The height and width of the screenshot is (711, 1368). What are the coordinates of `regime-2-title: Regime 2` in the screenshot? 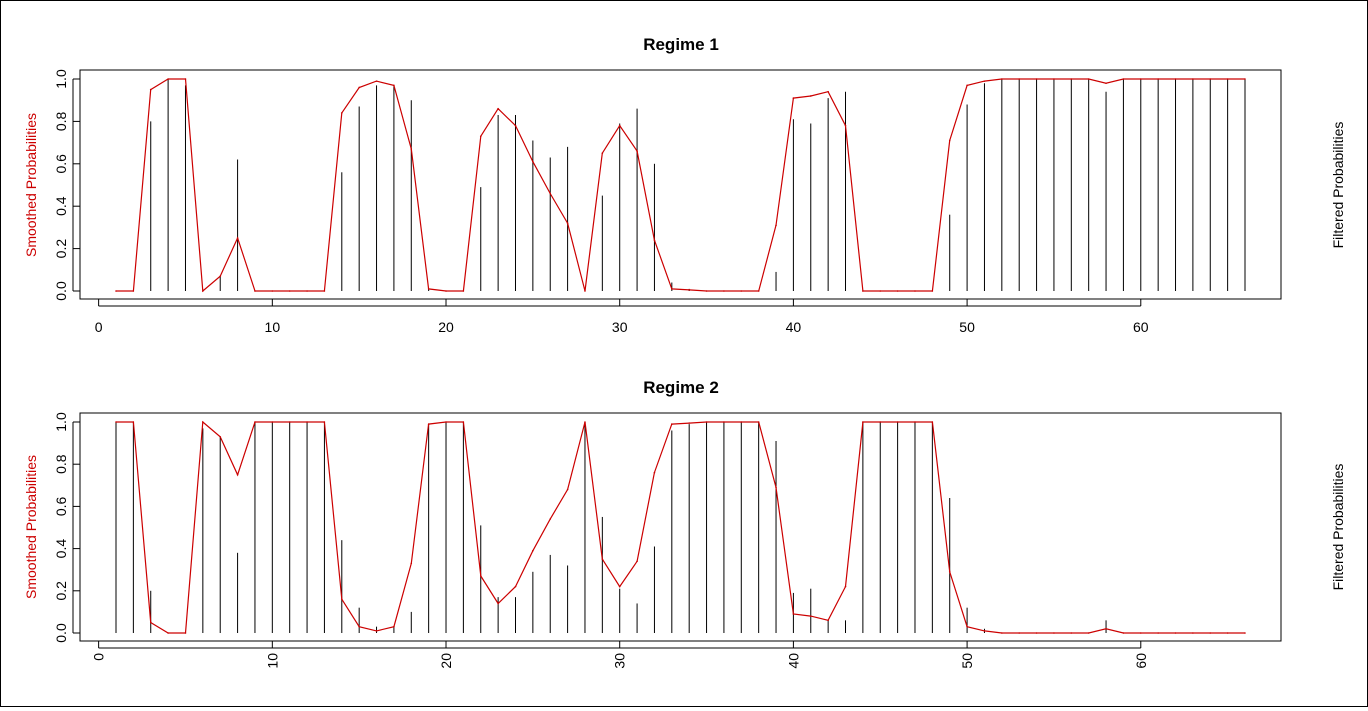 It's located at (681, 387).